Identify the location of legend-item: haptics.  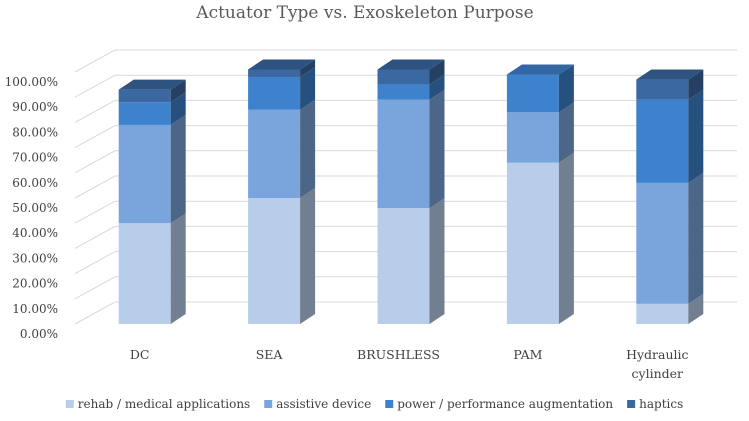
(655, 404).